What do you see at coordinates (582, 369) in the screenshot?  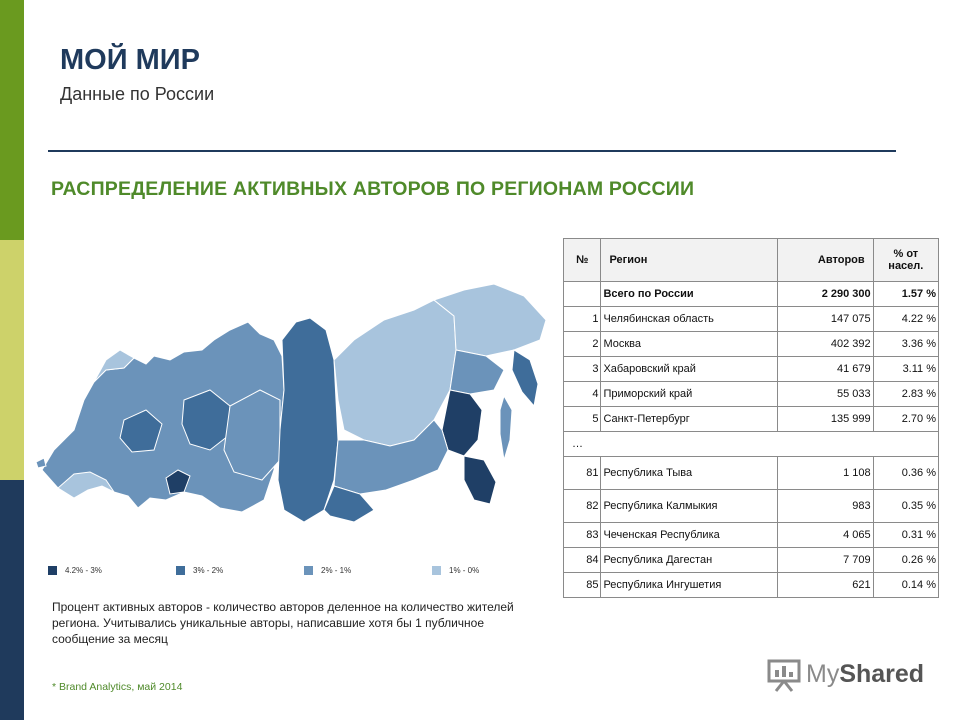 I see `cell-num: 3` at bounding box center [582, 369].